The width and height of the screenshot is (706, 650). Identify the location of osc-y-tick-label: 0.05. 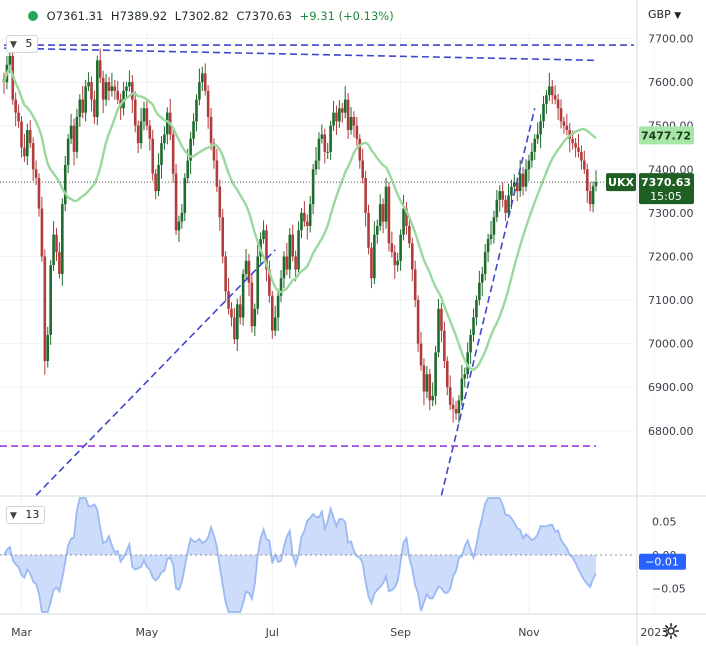
(664, 521).